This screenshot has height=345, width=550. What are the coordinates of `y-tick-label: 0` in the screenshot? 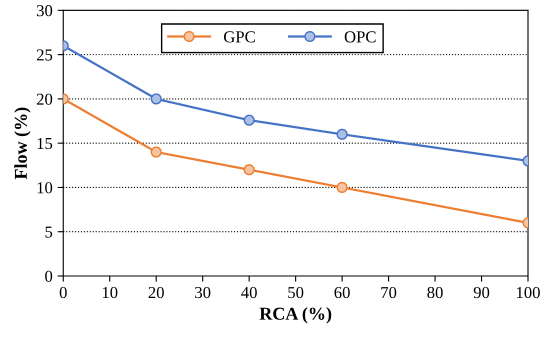 It's located at (48, 276).